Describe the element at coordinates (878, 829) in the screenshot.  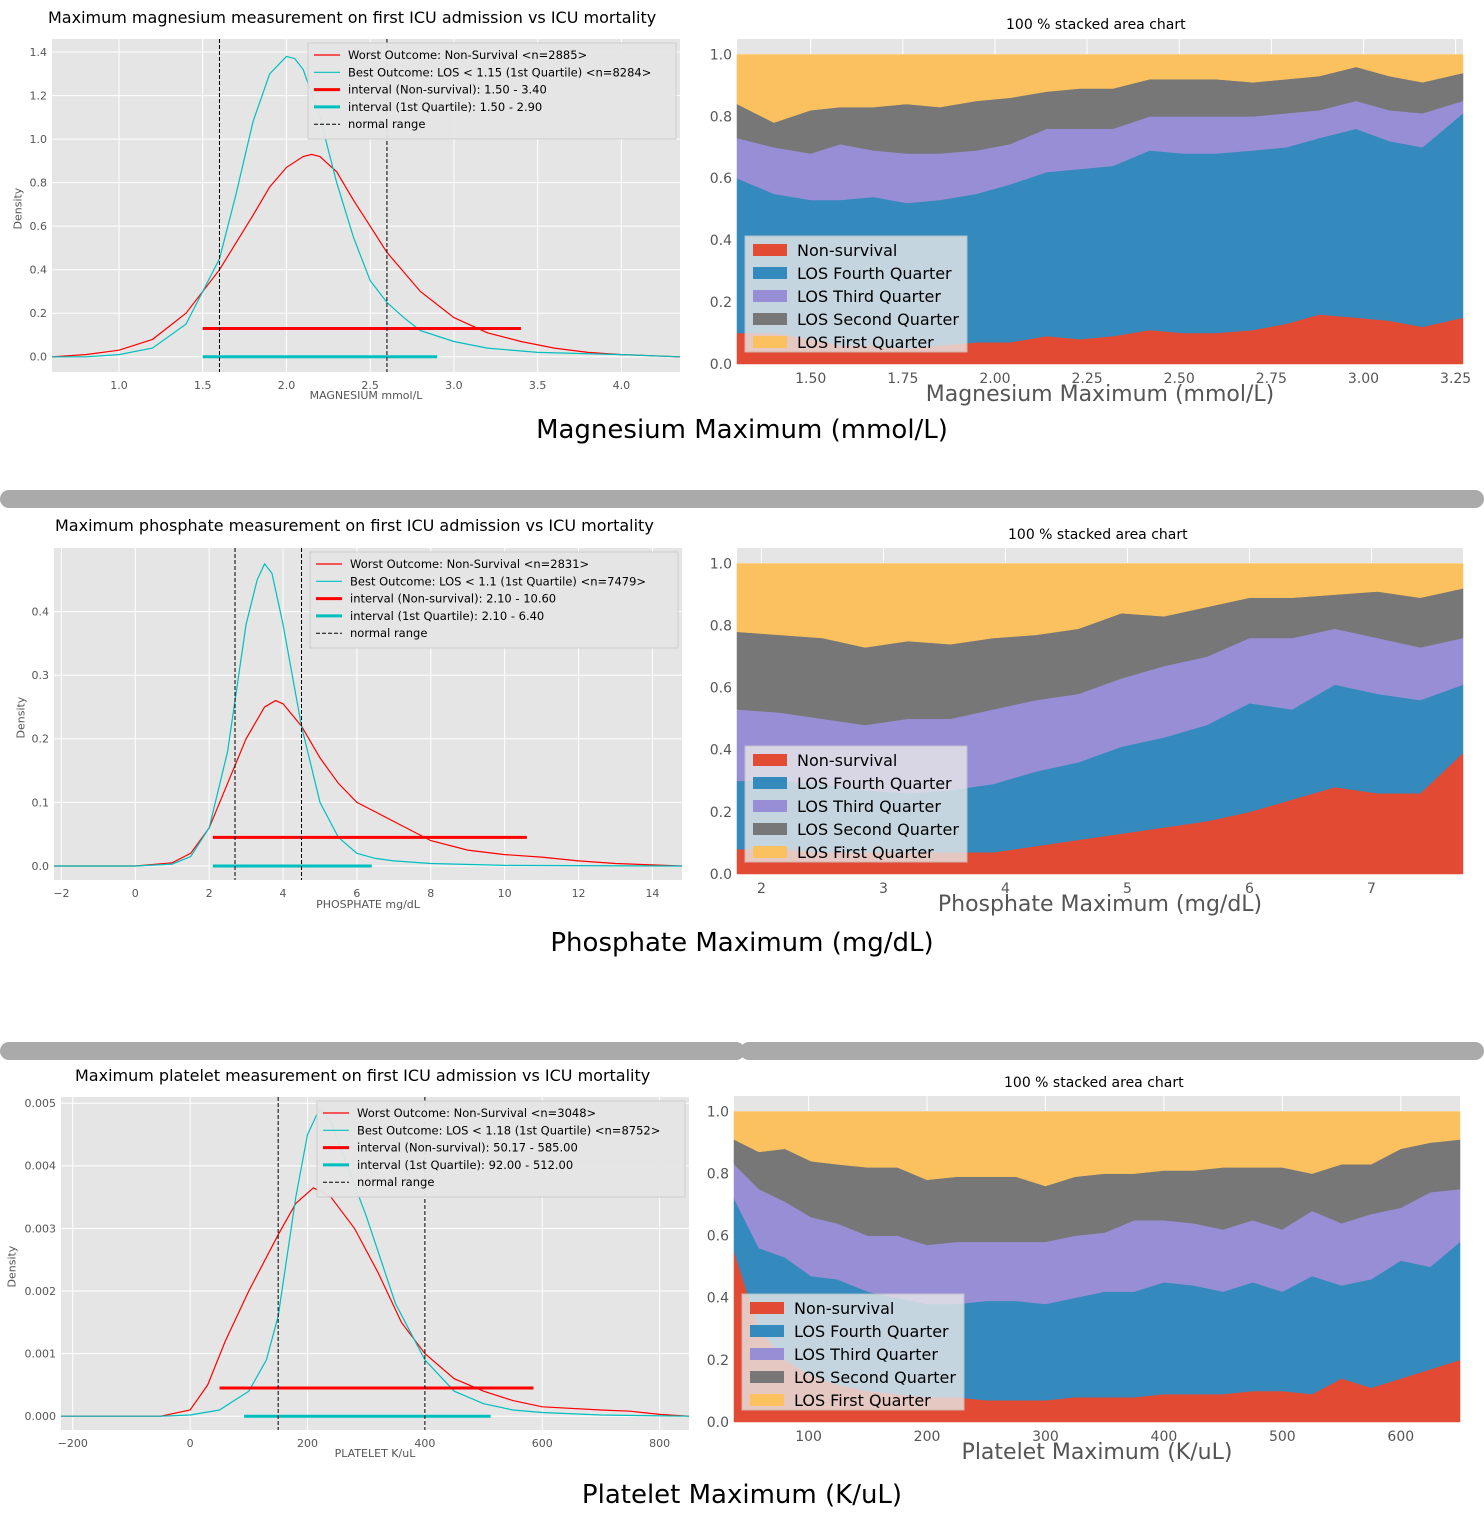
I see `ph_area-legend-label: LOS Second Quarter` at that location.